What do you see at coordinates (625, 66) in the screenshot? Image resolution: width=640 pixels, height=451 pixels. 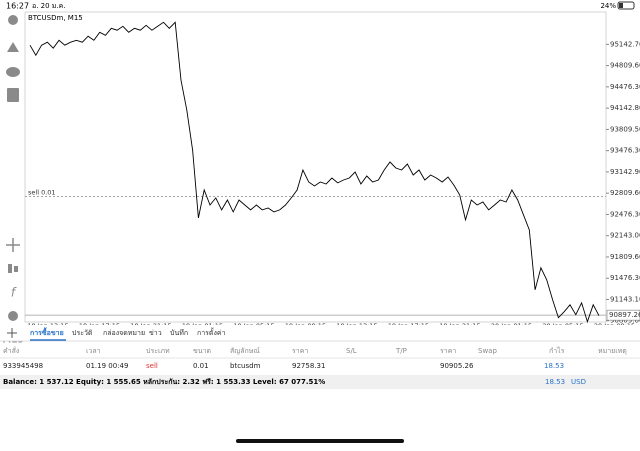 I see `y-tick-label: 94809.60` at bounding box center [625, 66].